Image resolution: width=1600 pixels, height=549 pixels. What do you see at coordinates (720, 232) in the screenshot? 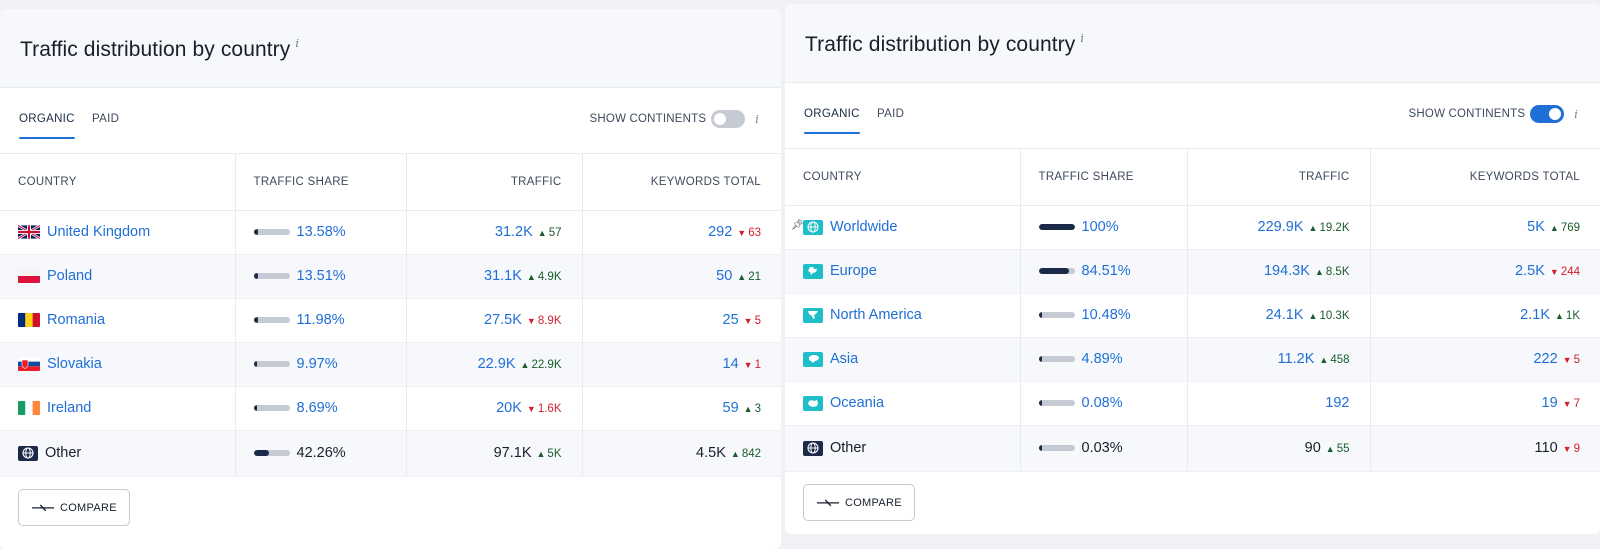
I see `keywords-value: 292` at bounding box center [720, 232].